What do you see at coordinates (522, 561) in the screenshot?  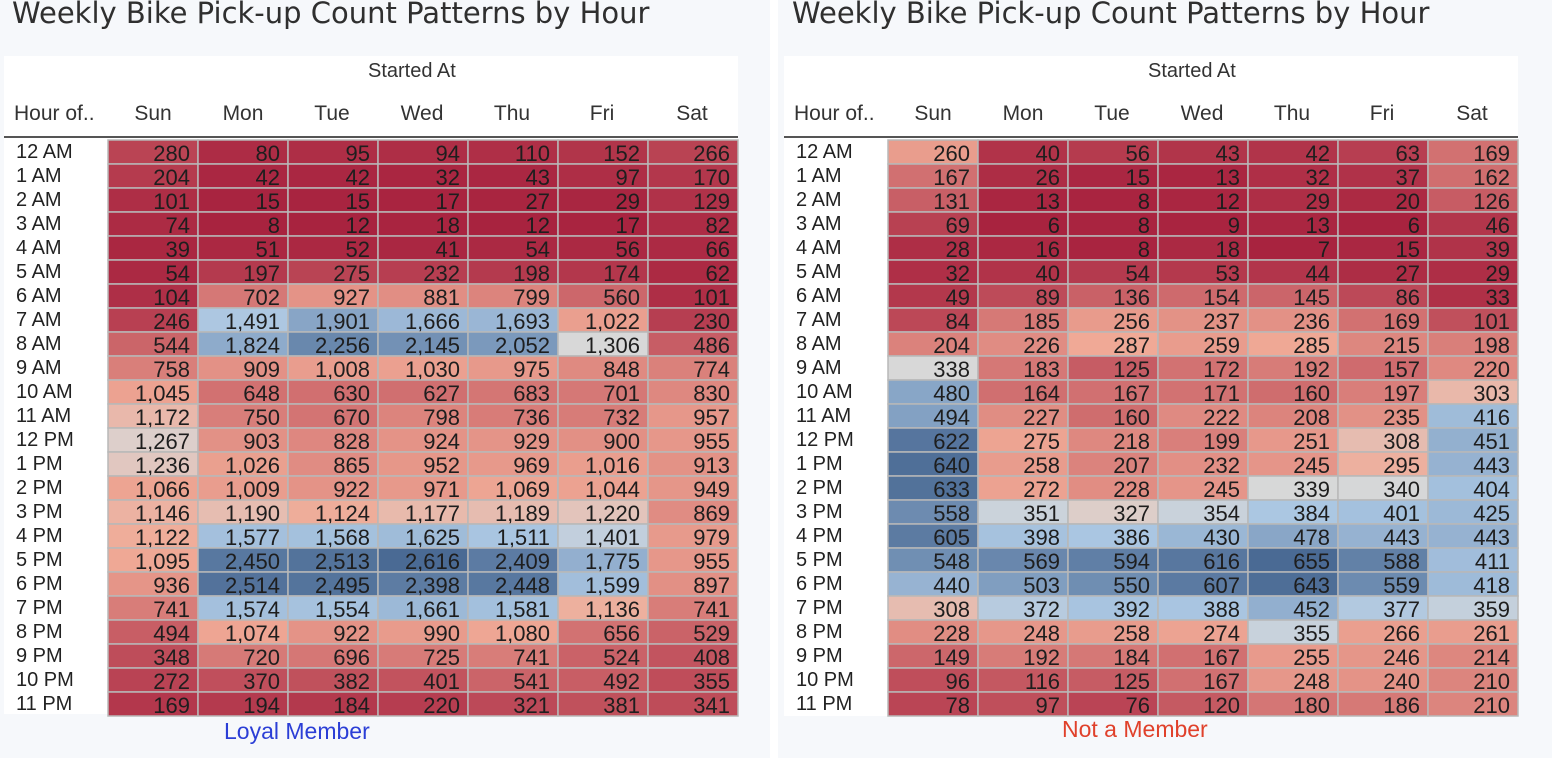 I see `cell-value: 2,409` at bounding box center [522, 561].